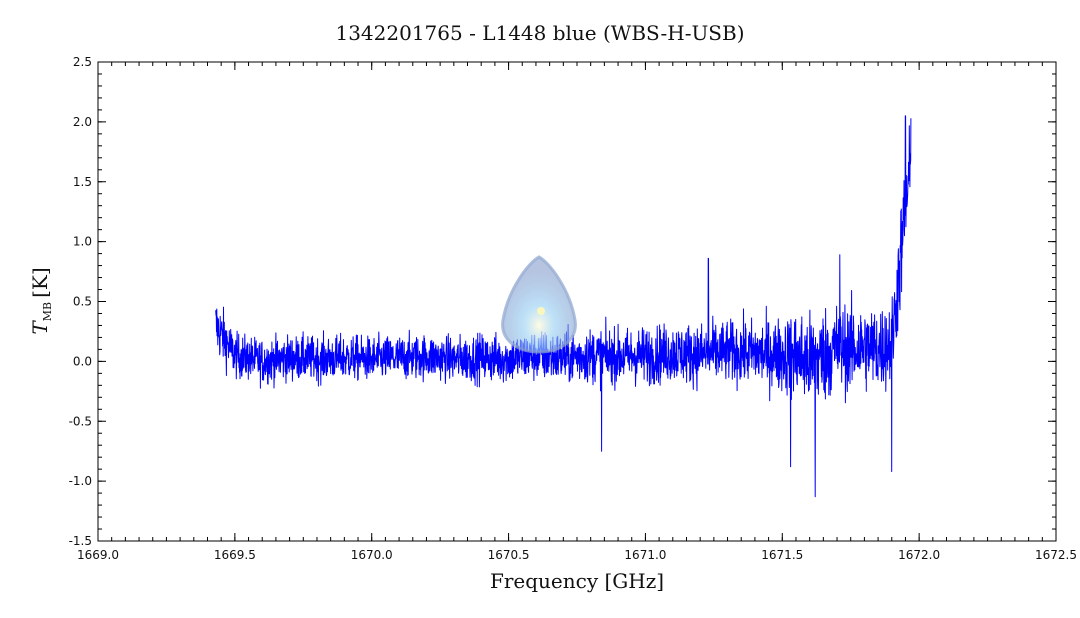  I want to click on chart-title: 1342201765 - L1448 blue (WBS-H-USB), so click(539, 33).